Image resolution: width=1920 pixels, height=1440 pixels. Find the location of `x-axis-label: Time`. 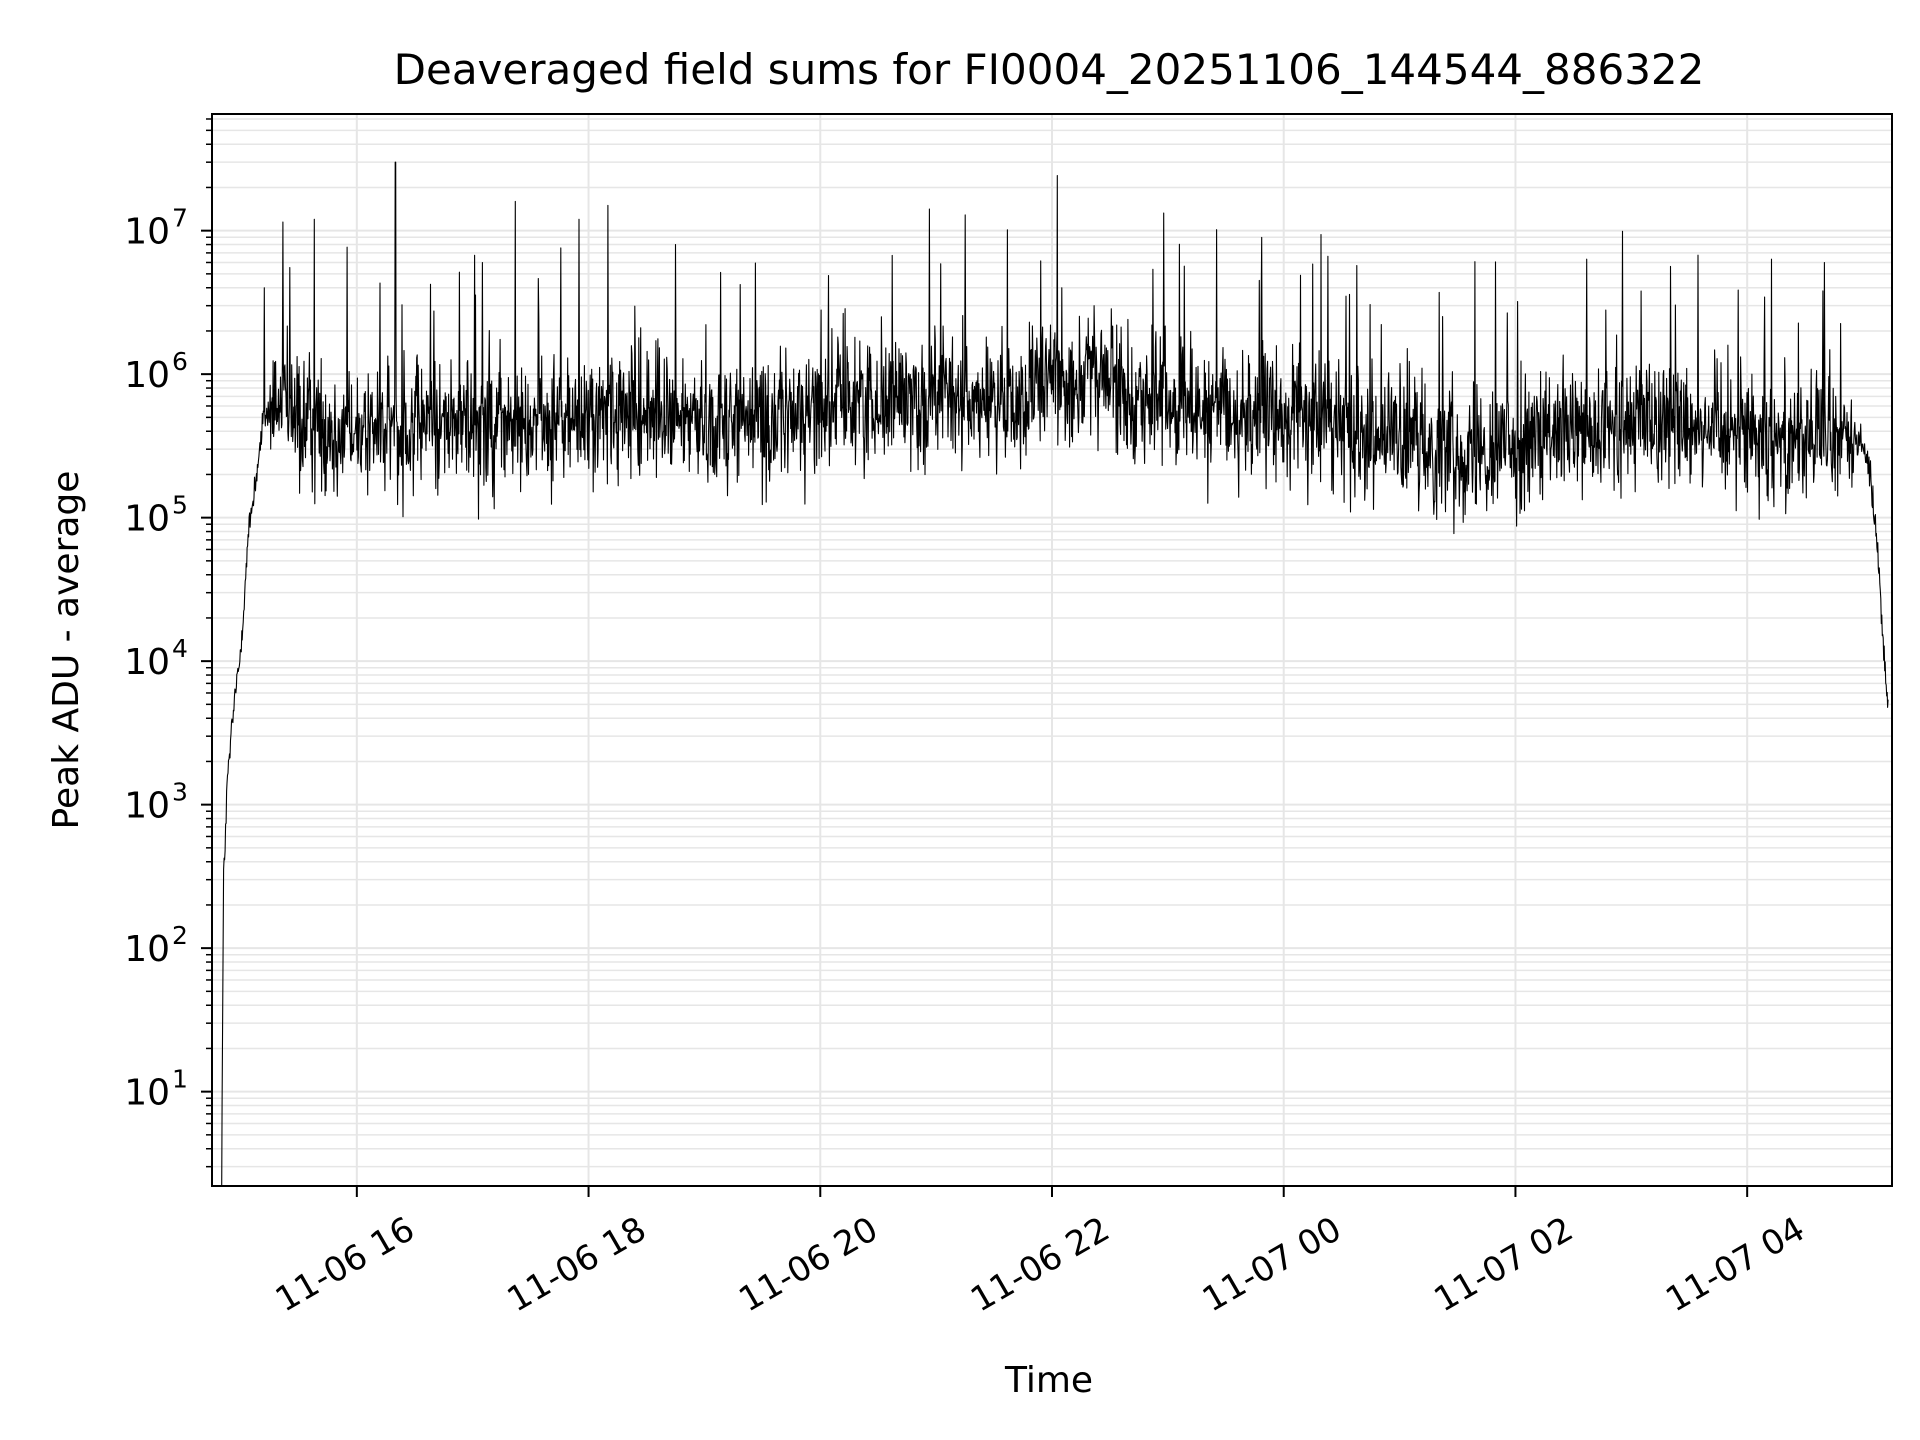

x-axis-label: Time is located at coordinates (1048, 1380).